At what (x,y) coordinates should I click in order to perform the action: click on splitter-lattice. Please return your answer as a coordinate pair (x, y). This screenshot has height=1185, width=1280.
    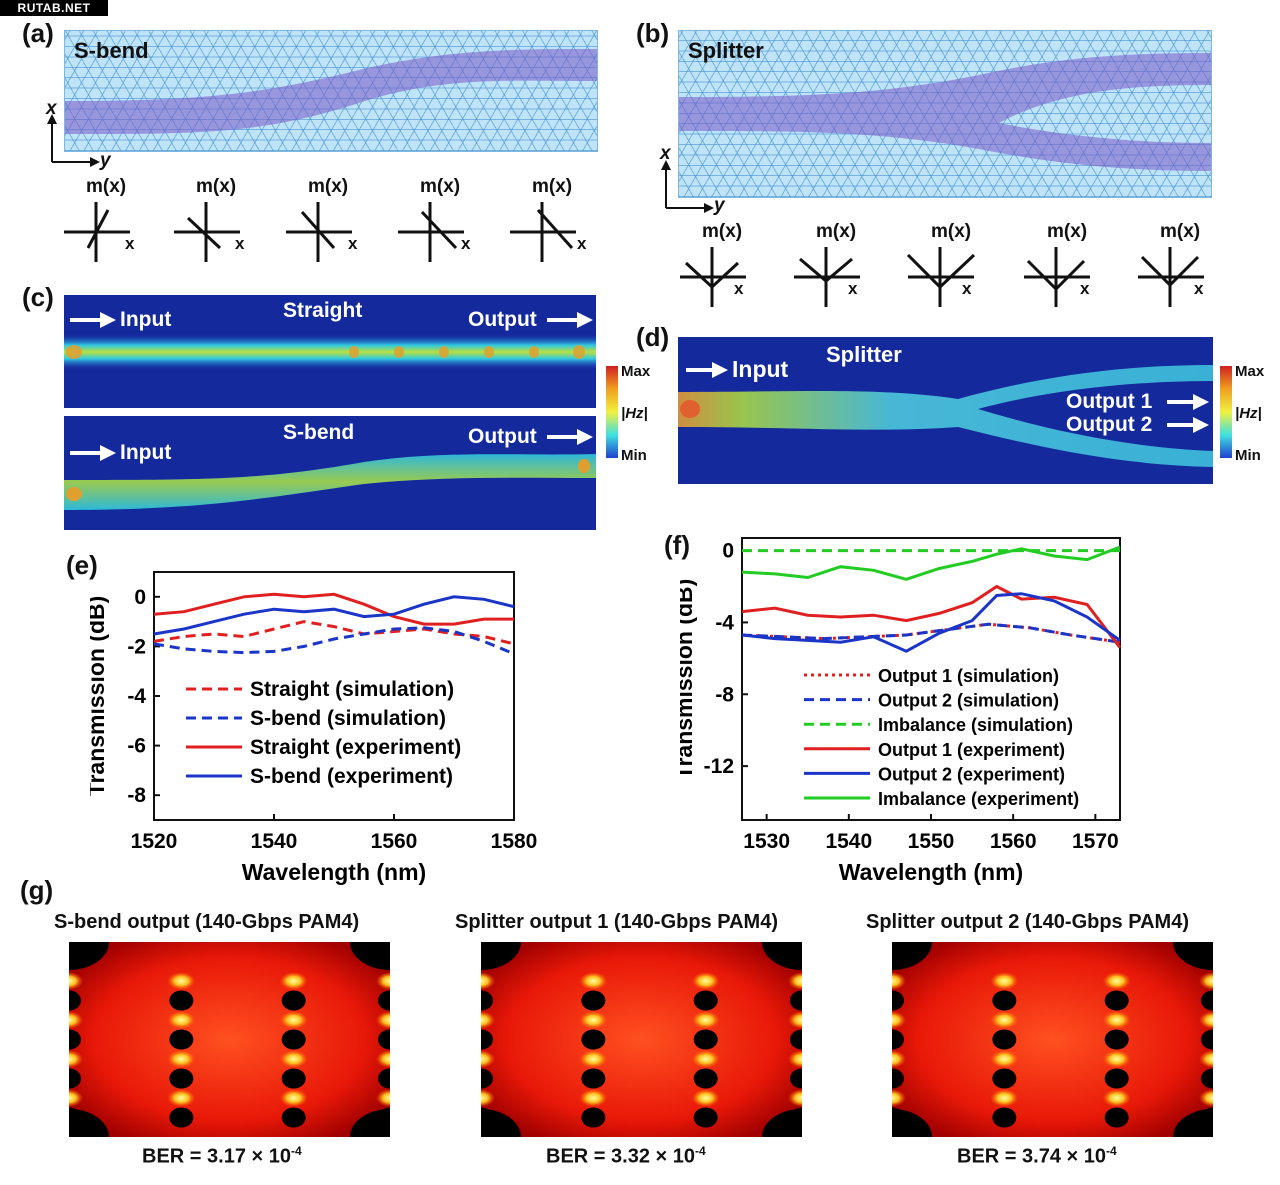
    Looking at the image, I should click on (945, 114).